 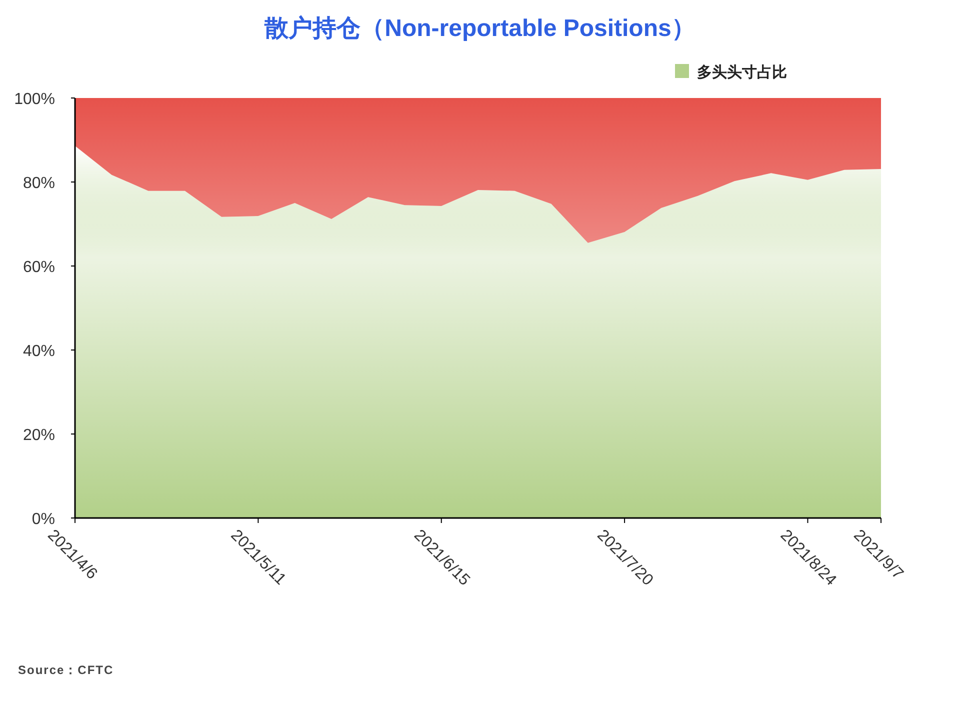 What do you see at coordinates (38, 435) in the screenshot?
I see `y-tick-label: 20%` at bounding box center [38, 435].